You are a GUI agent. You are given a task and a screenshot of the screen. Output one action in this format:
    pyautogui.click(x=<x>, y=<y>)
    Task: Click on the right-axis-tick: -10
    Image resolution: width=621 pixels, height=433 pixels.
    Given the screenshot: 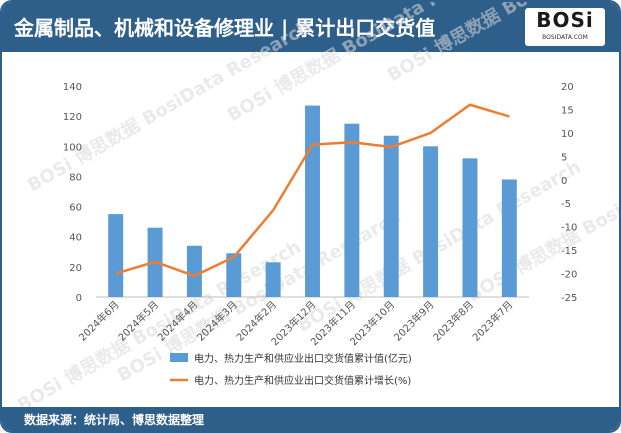 What is the action you would take?
    pyautogui.click(x=569, y=228)
    